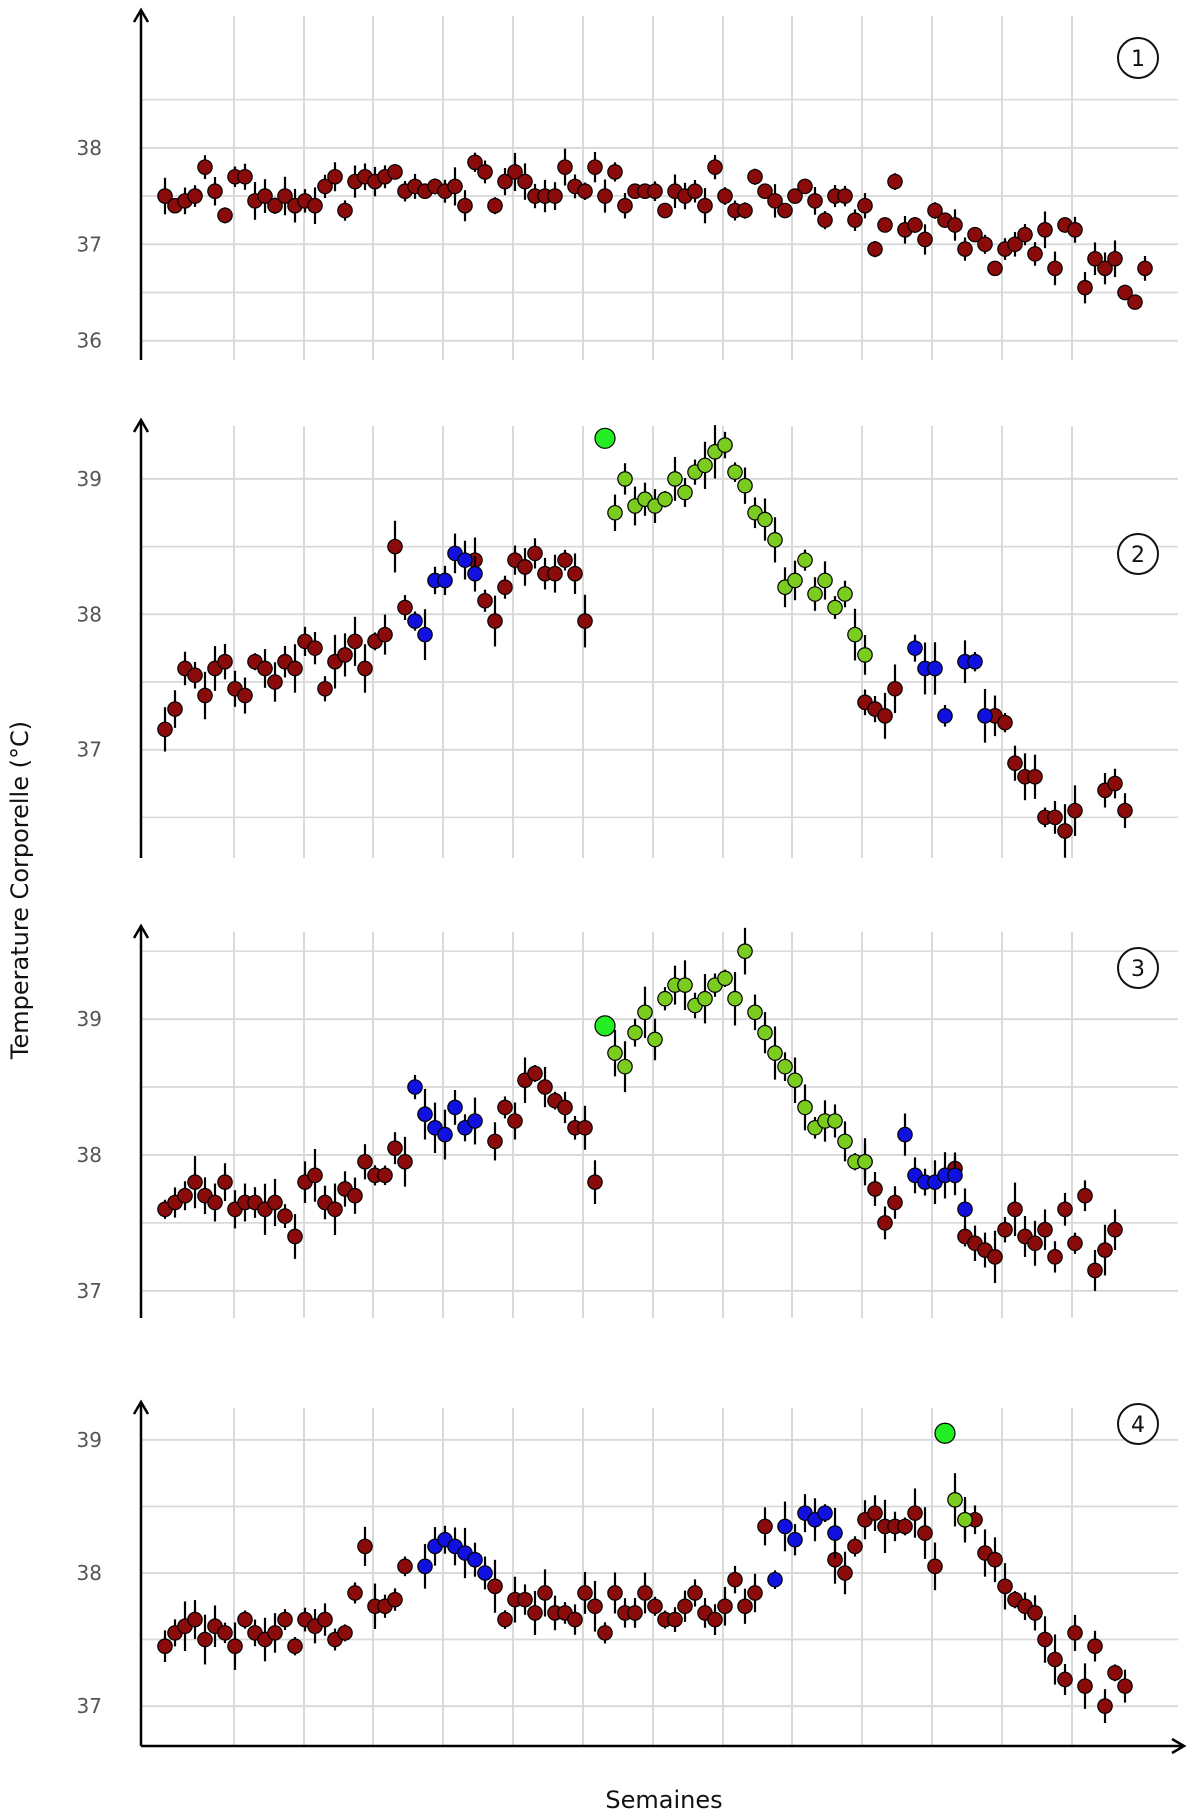 This screenshot has width=1192, height=1816. Describe the element at coordinates (89, 341) in the screenshot. I see `y-tick-label: 36` at that location.